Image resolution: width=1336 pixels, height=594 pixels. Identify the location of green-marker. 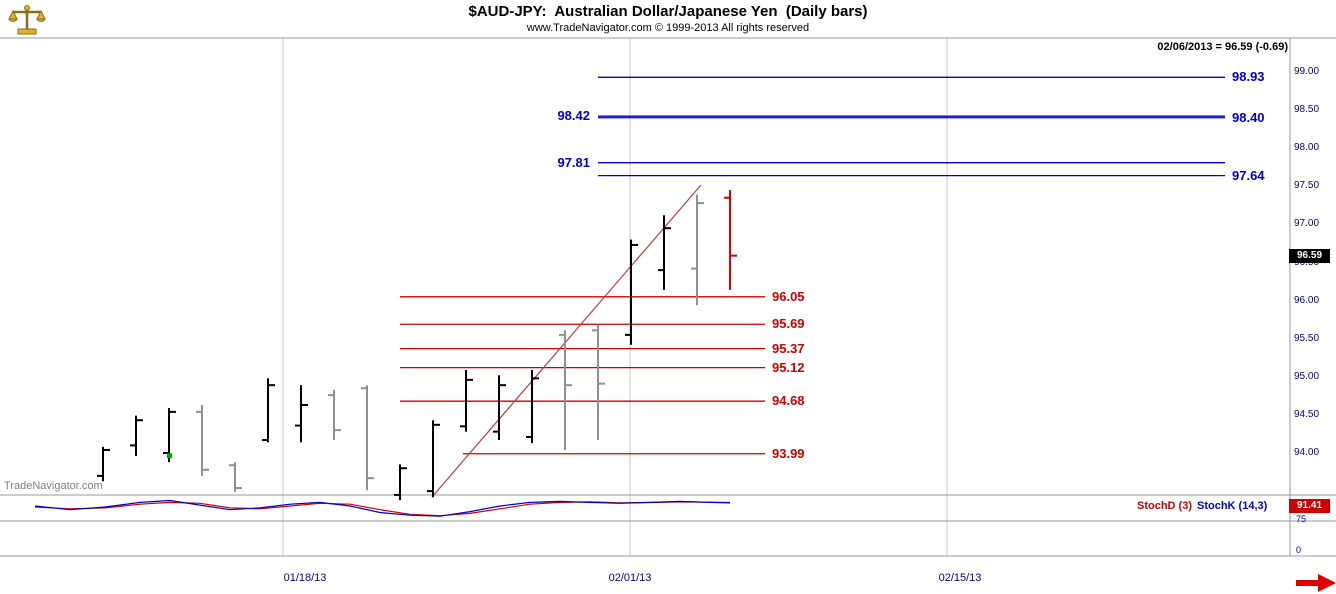
(169, 456).